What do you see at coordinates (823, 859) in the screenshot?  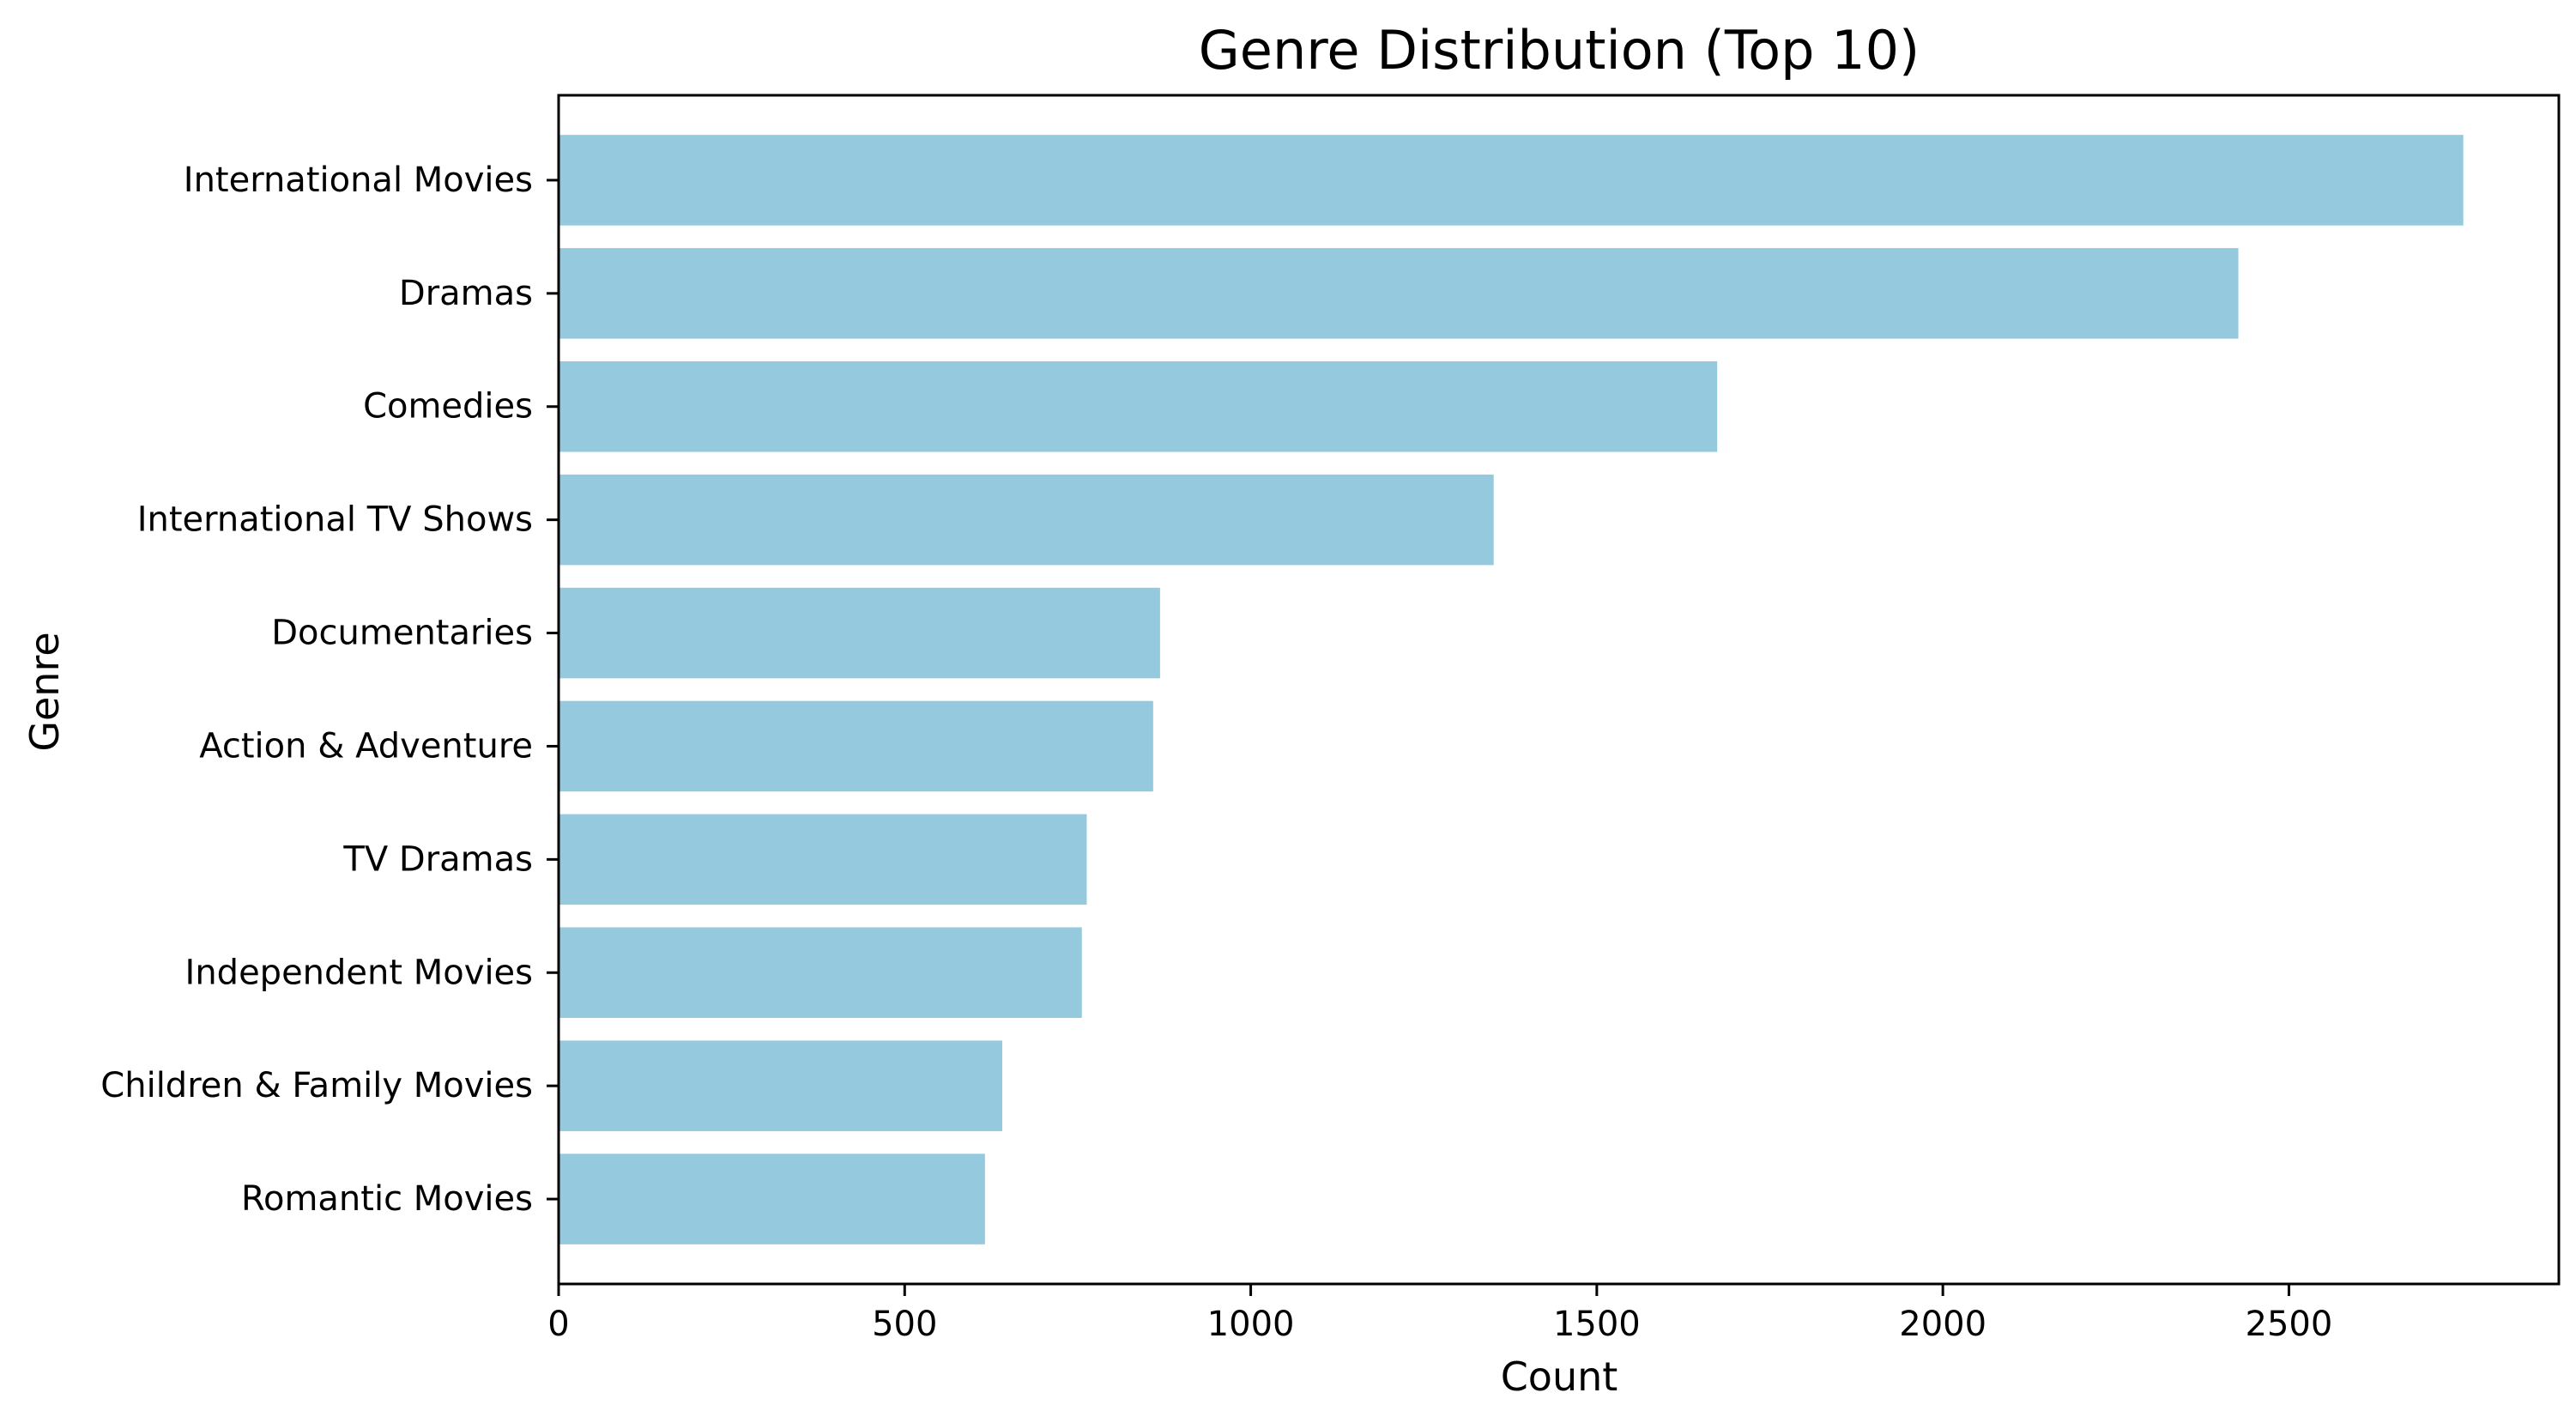 I see `bar-tv-dramas` at bounding box center [823, 859].